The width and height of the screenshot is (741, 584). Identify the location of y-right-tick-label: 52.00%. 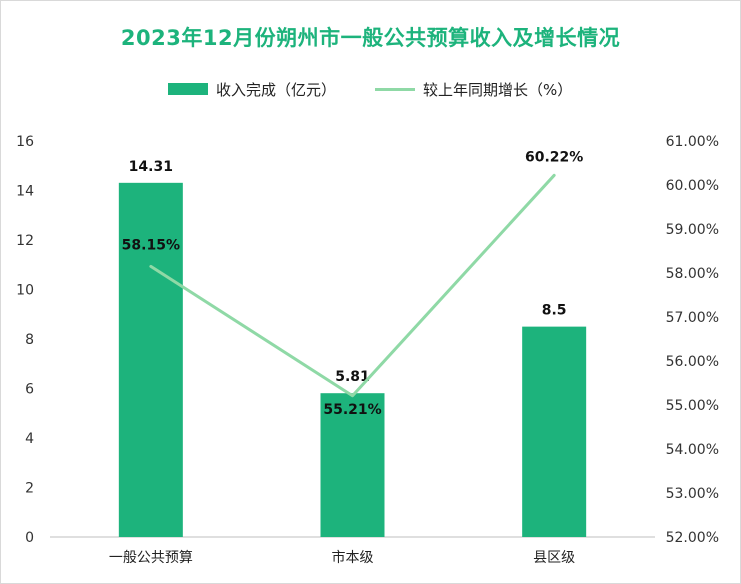
(692, 538).